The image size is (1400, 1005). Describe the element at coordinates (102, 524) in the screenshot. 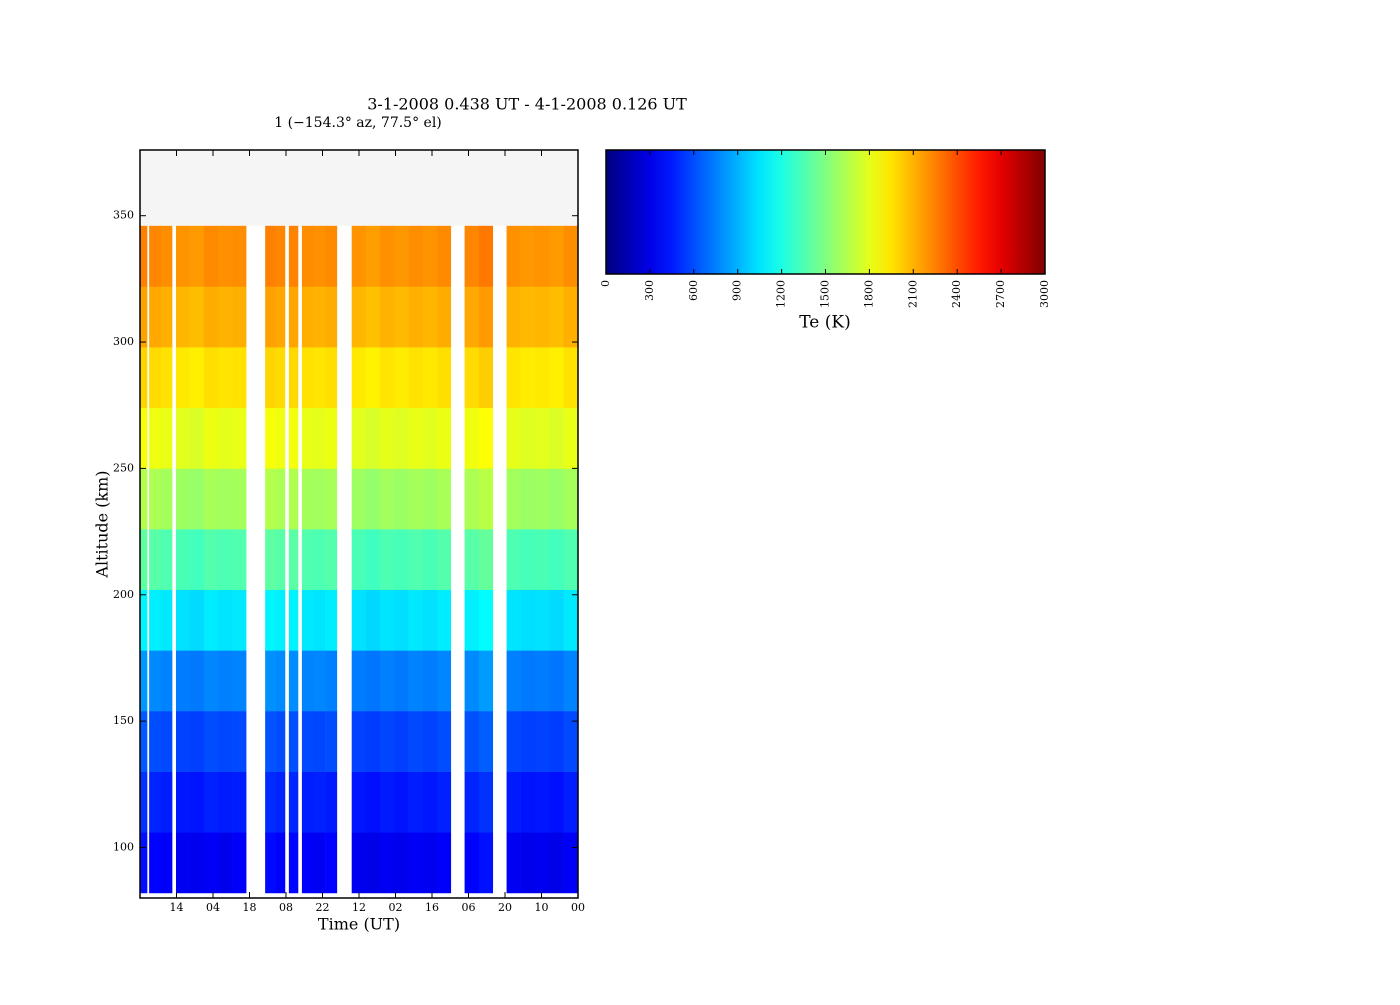

I see `y-axis-label: Altitude (km)` at that location.